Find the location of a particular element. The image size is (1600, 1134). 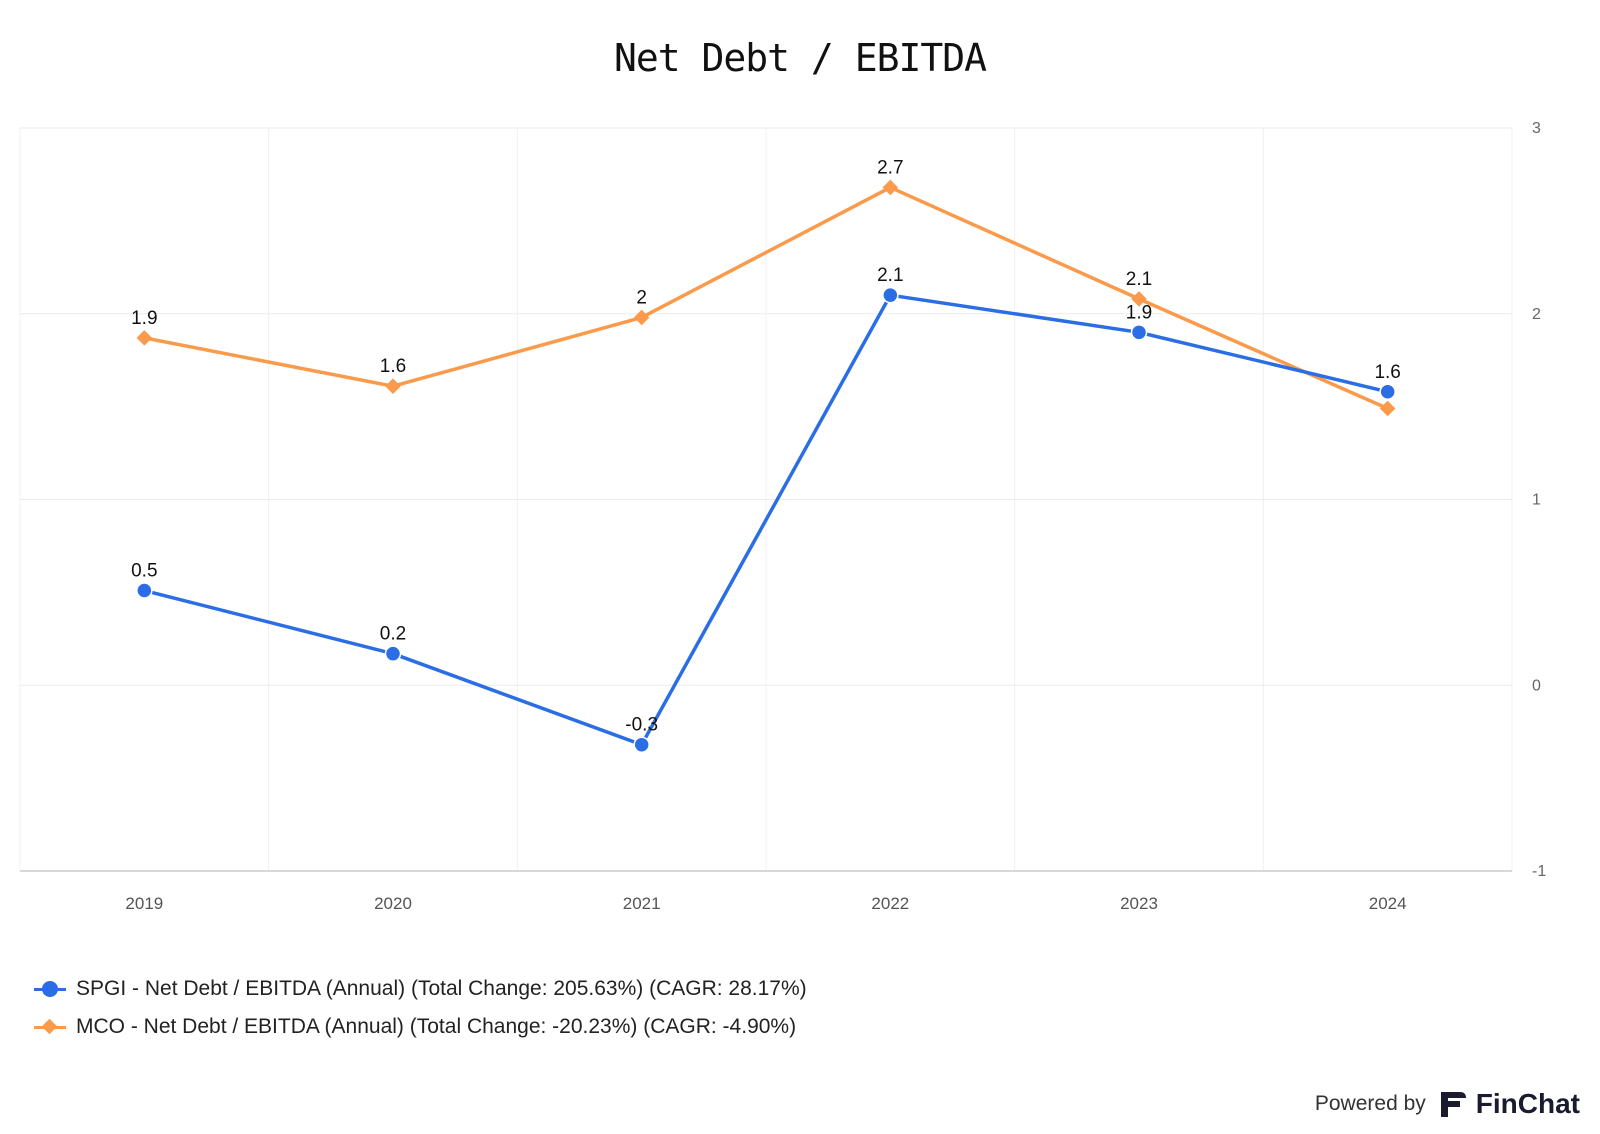

x-tick-label: 2019 is located at coordinates (144, 903).